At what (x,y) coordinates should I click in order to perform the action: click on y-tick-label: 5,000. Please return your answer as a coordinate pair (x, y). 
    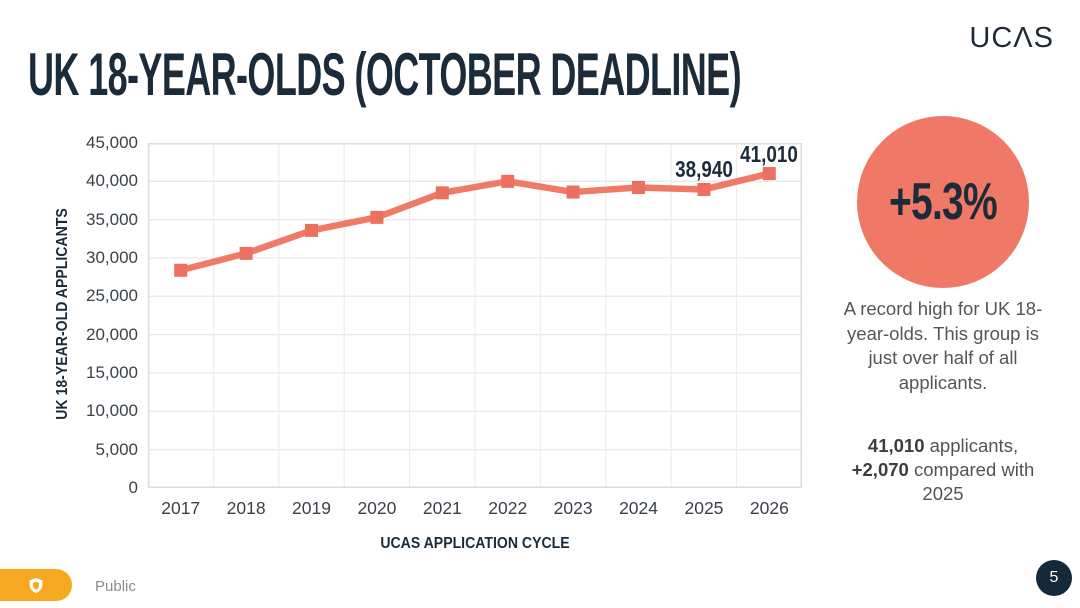
    Looking at the image, I should click on (116, 449).